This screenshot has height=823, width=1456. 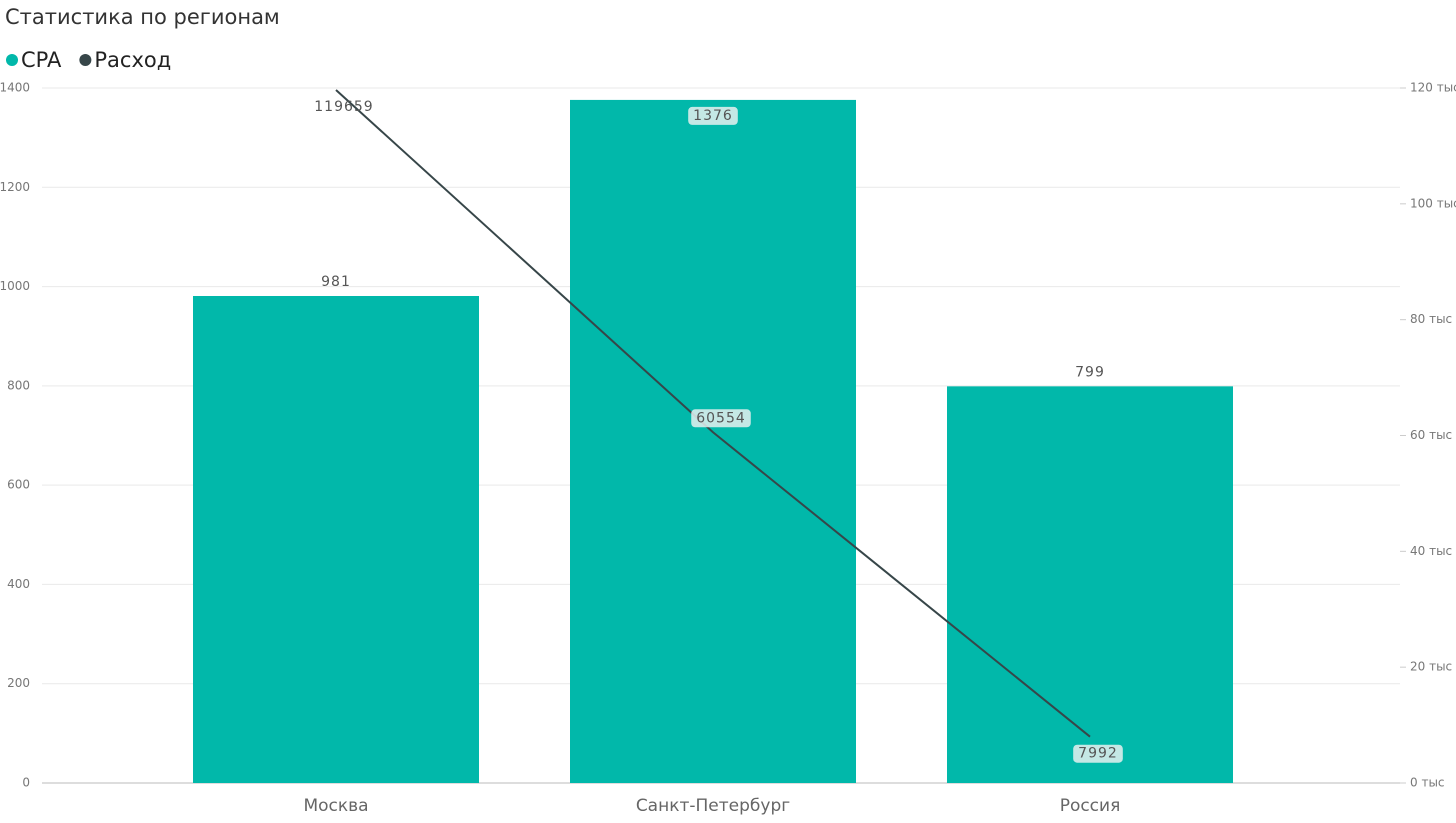 What do you see at coordinates (1090, 806) in the screenshot?
I see `x-tick-label: Россия` at bounding box center [1090, 806].